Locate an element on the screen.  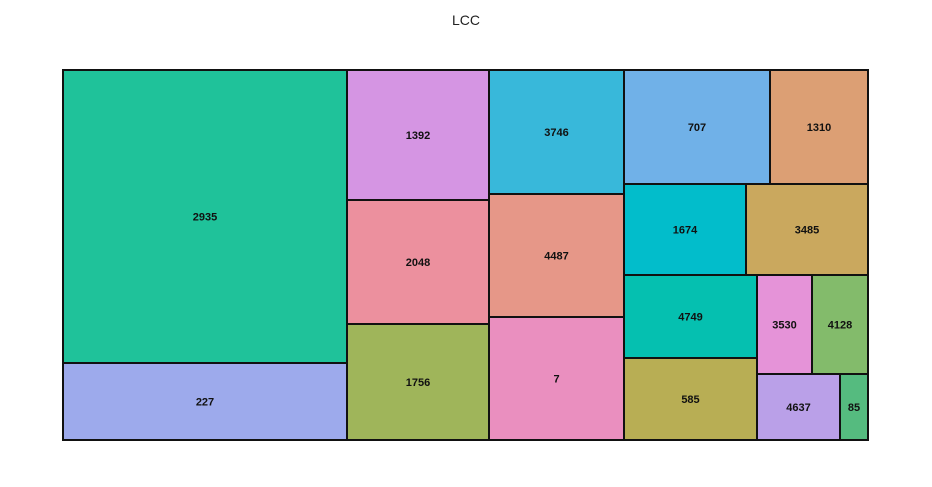
chart-title: LCC is located at coordinates (465, 20).